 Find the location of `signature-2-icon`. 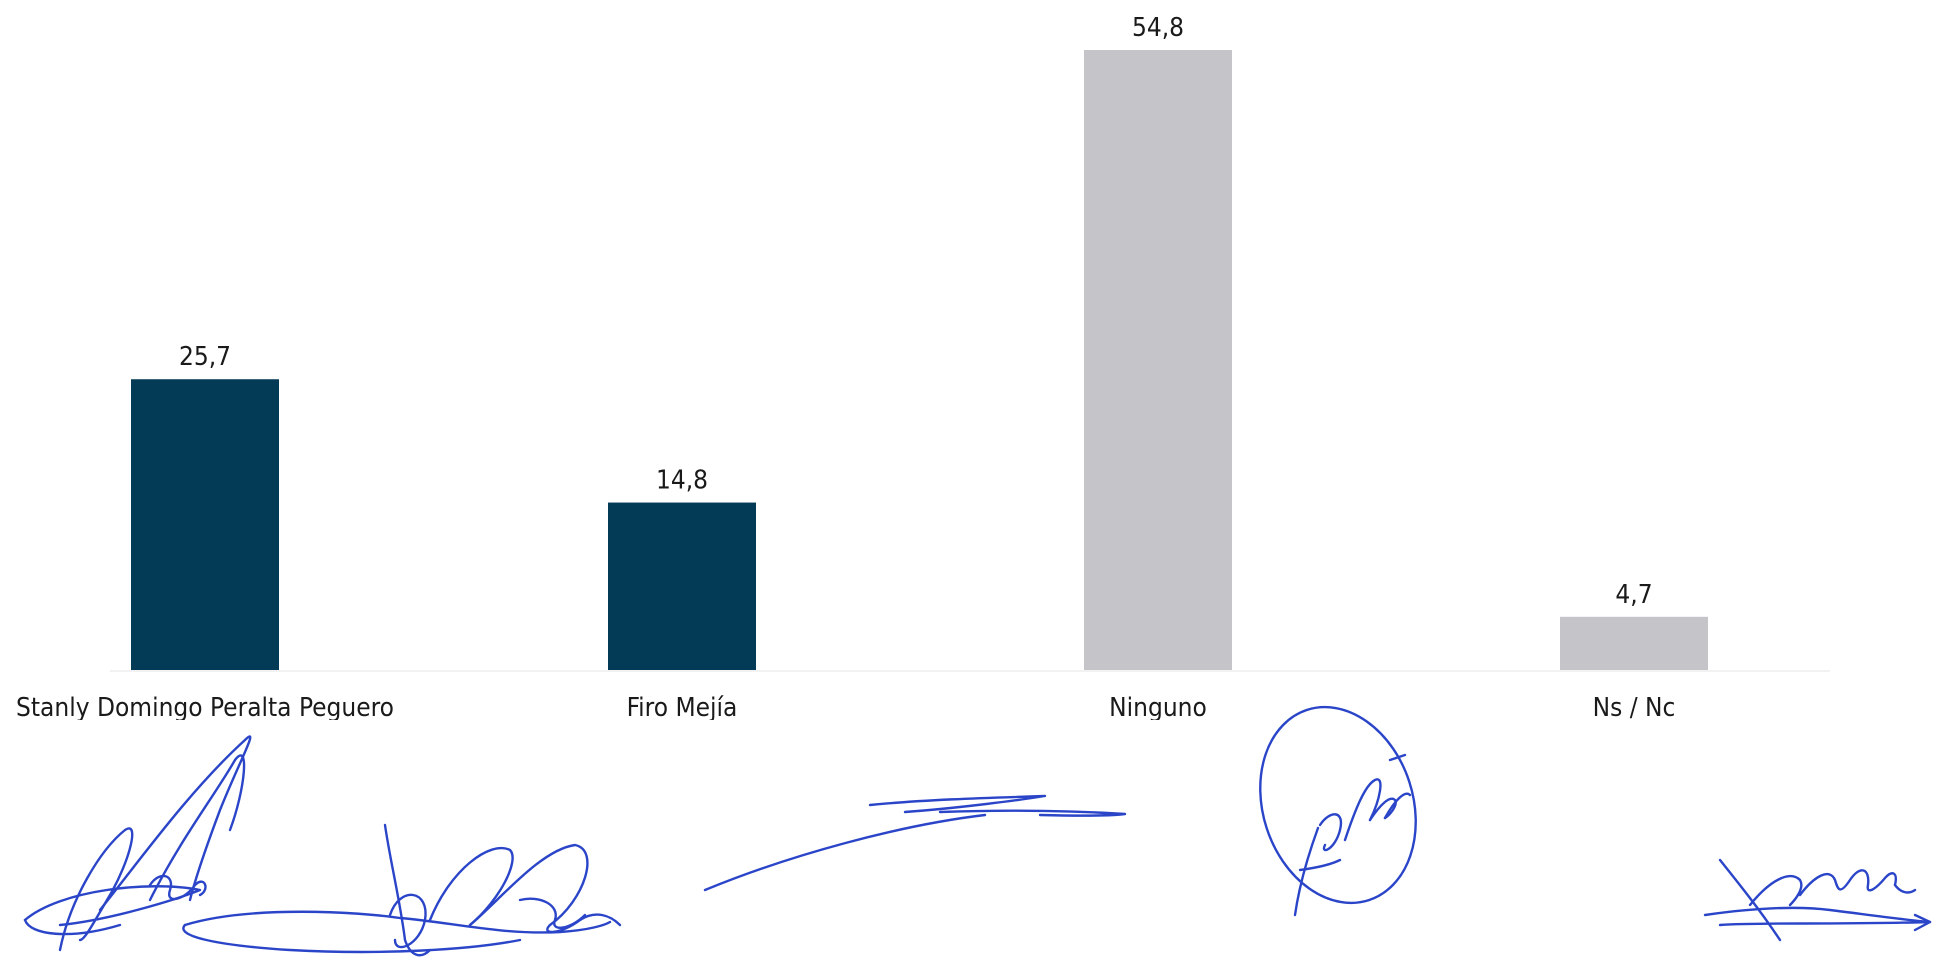

signature-2-icon is located at coordinates (402, 890).